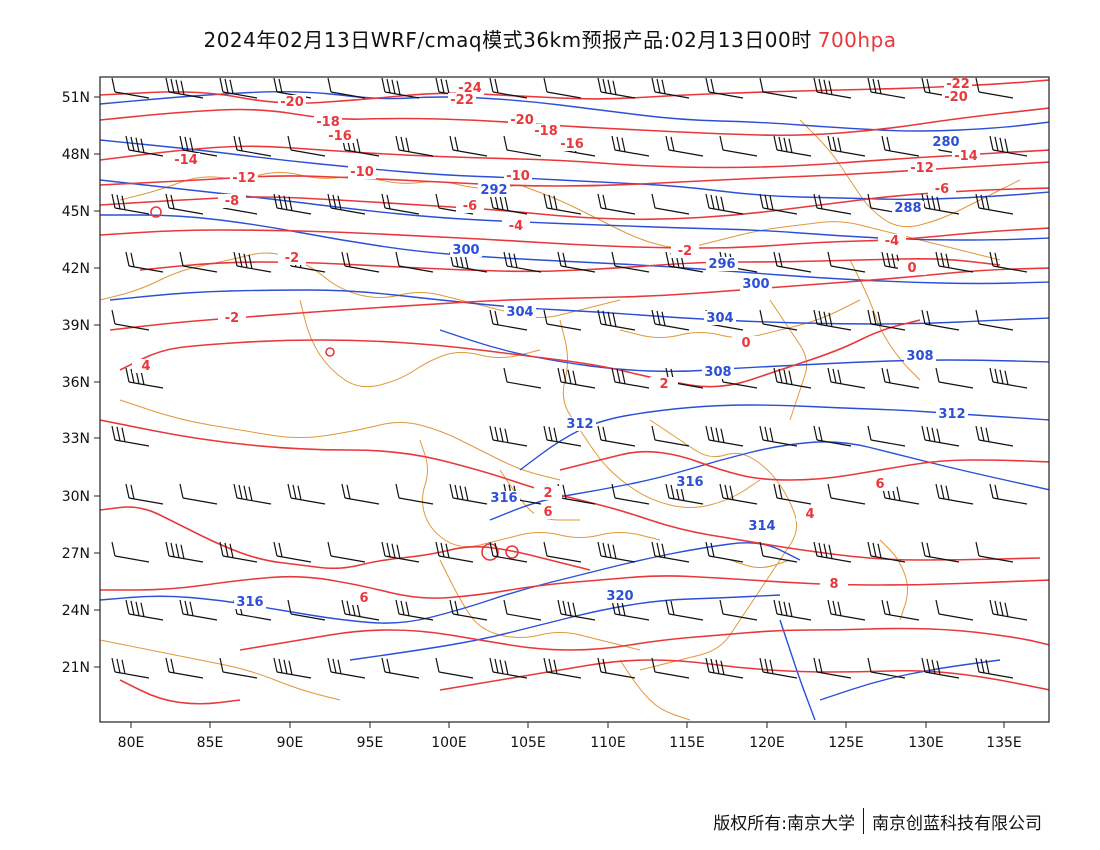 The image size is (1100, 850). What do you see at coordinates (156, 212) in the screenshot?
I see `temperature-ring` at bounding box center [156, 212].